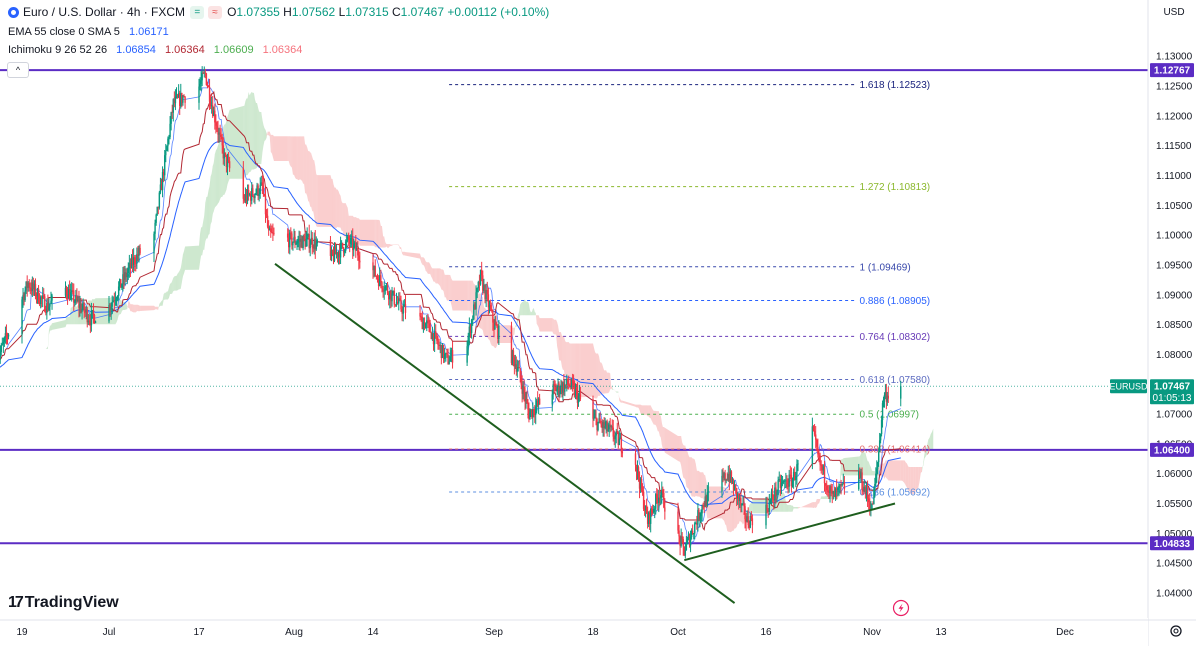  I want to click on ohlc-low-value: 1.07315, so click(366, 12).